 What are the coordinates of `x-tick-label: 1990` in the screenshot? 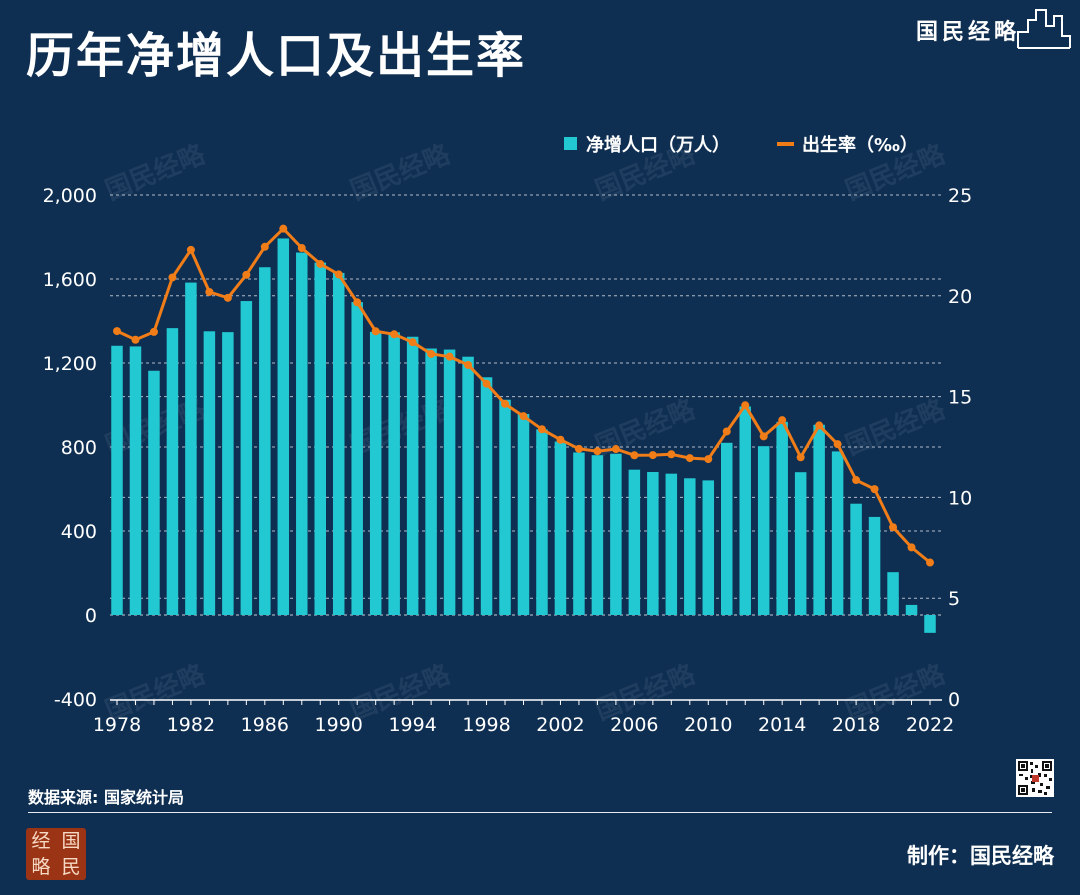 It's located at (339, 725).